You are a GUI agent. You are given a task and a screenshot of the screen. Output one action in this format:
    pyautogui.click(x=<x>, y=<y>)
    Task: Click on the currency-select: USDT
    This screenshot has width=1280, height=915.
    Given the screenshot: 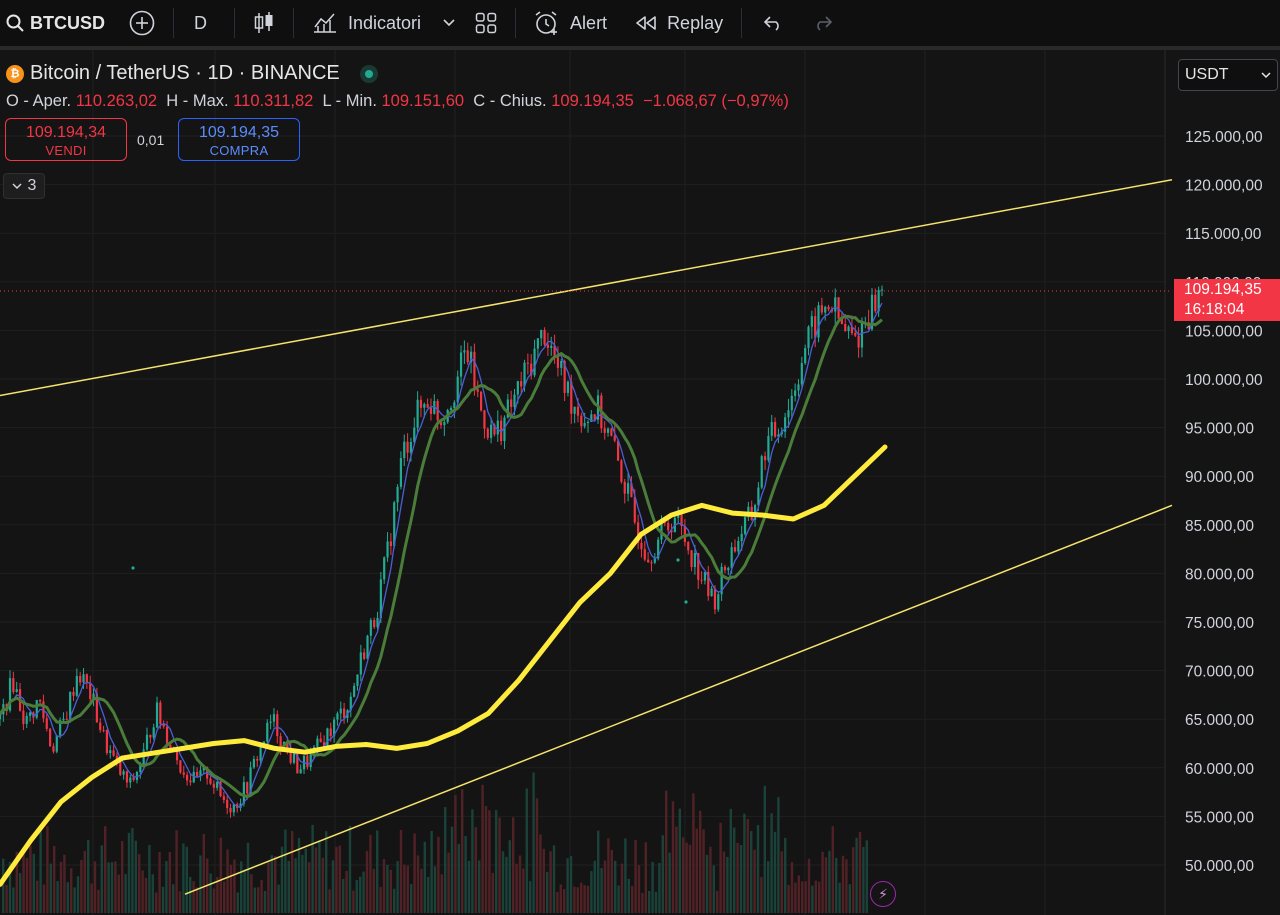 What is the action you would take?
    pyautogui.click(x=1228, y=75)
    